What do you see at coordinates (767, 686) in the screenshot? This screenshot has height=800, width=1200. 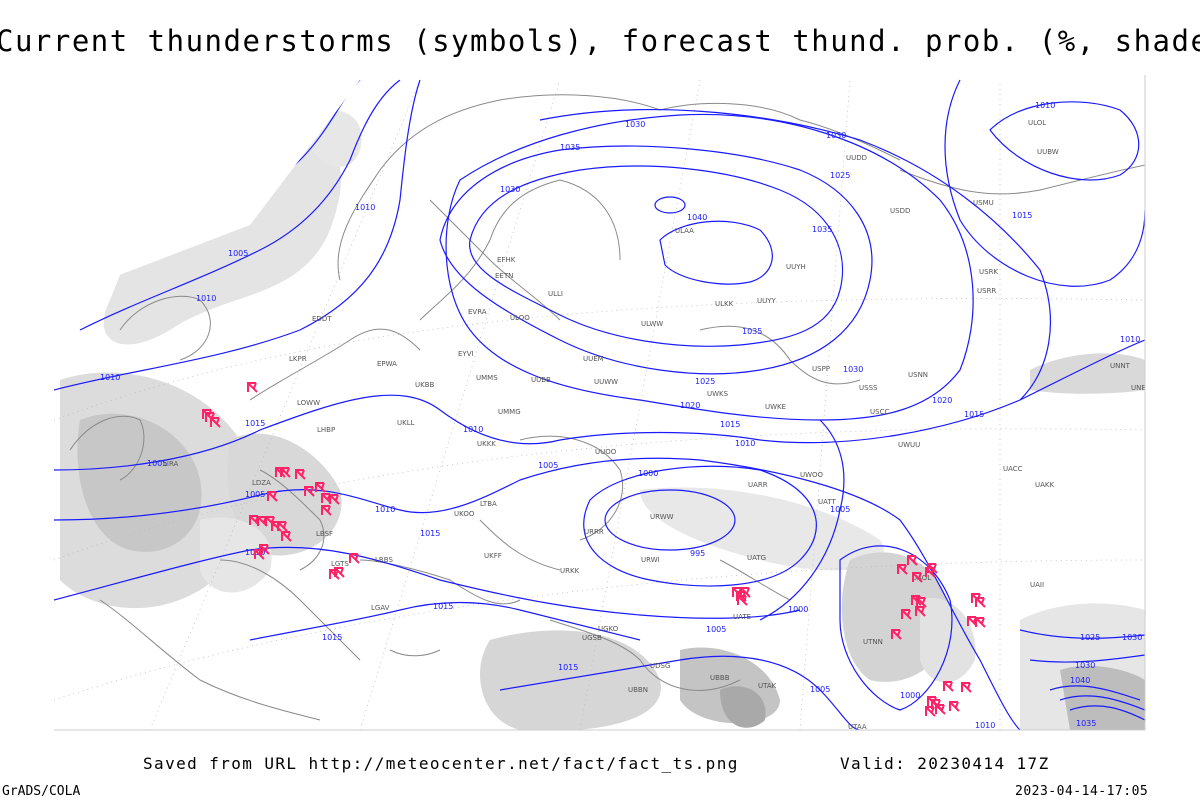 I see `station-label: UTAK` at bounding box center [767, 686].